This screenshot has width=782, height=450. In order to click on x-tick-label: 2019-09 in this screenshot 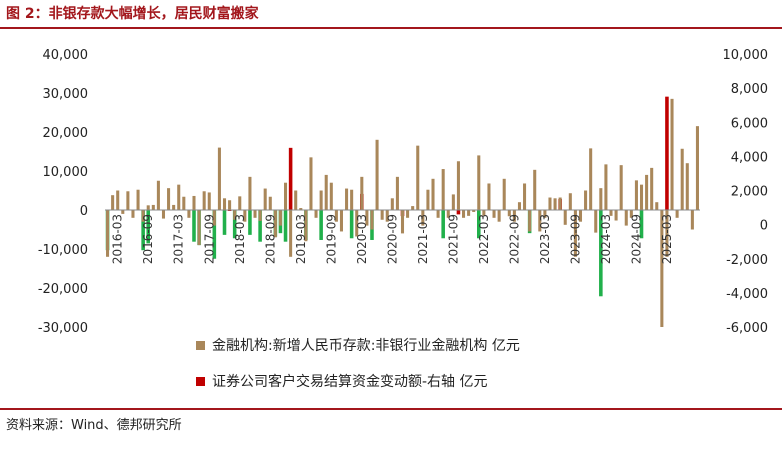, I will do `click(331, 239)`.